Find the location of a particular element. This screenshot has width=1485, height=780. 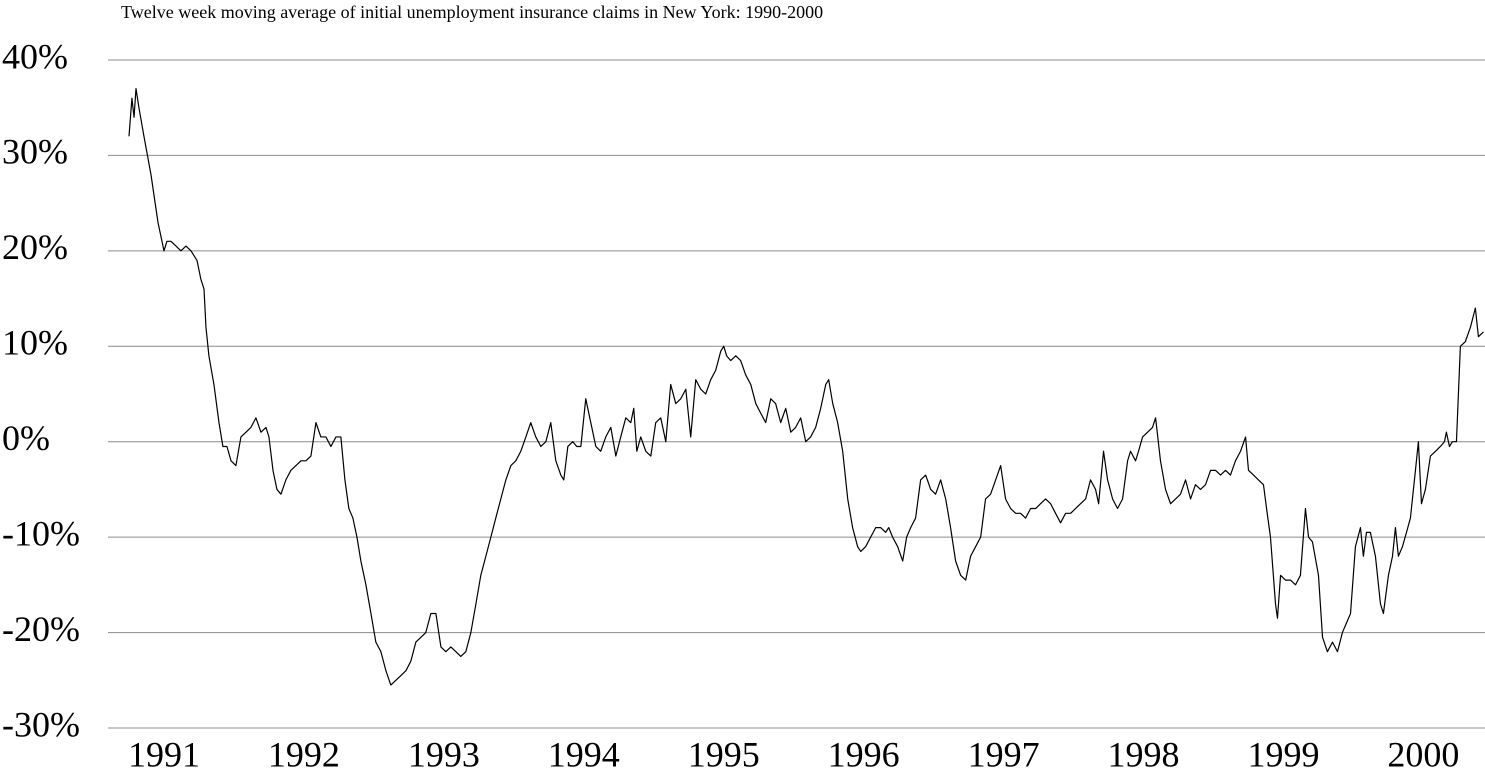

x-tick-label: 1999 is located at coordinates (1283, 754).